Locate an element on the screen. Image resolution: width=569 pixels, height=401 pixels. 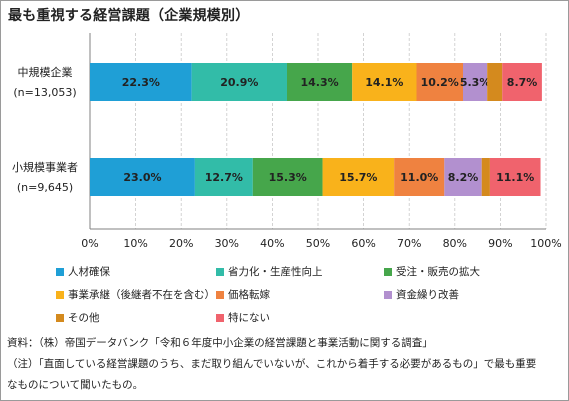
legend-item: 特にない is located at coordinates (243, 318).